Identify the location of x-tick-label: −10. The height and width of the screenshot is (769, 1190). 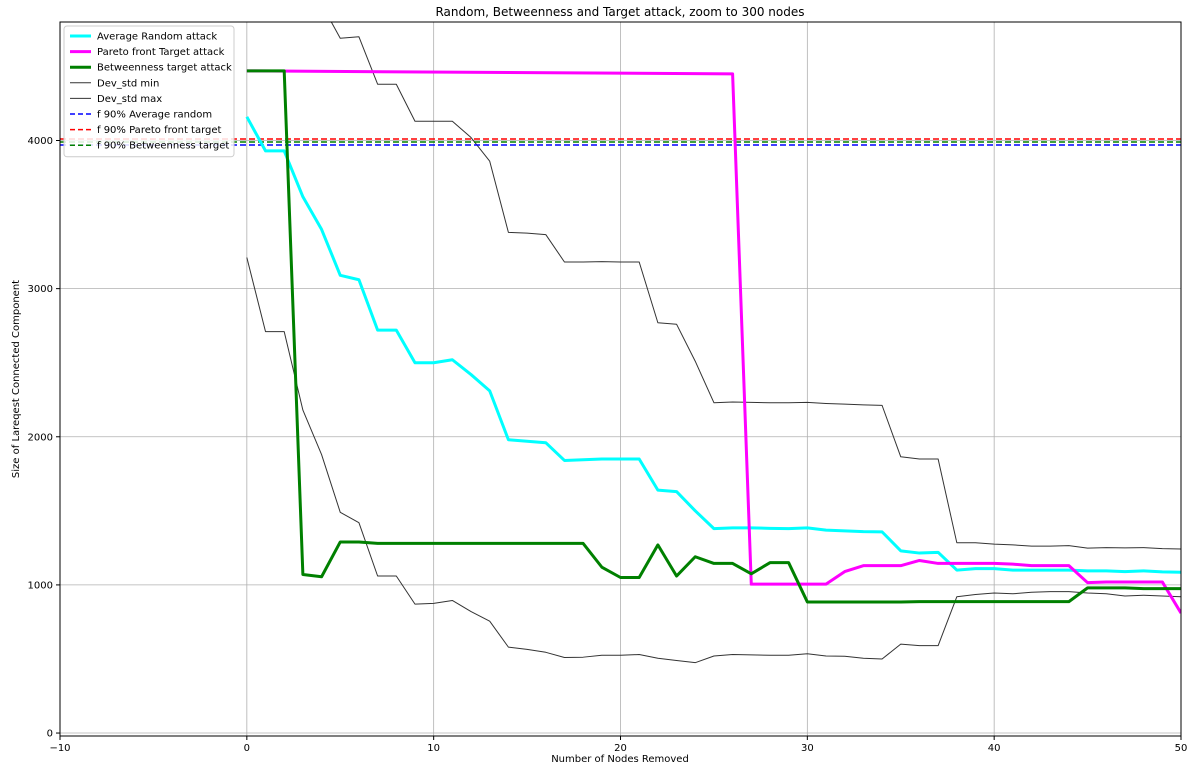
(59, 748).